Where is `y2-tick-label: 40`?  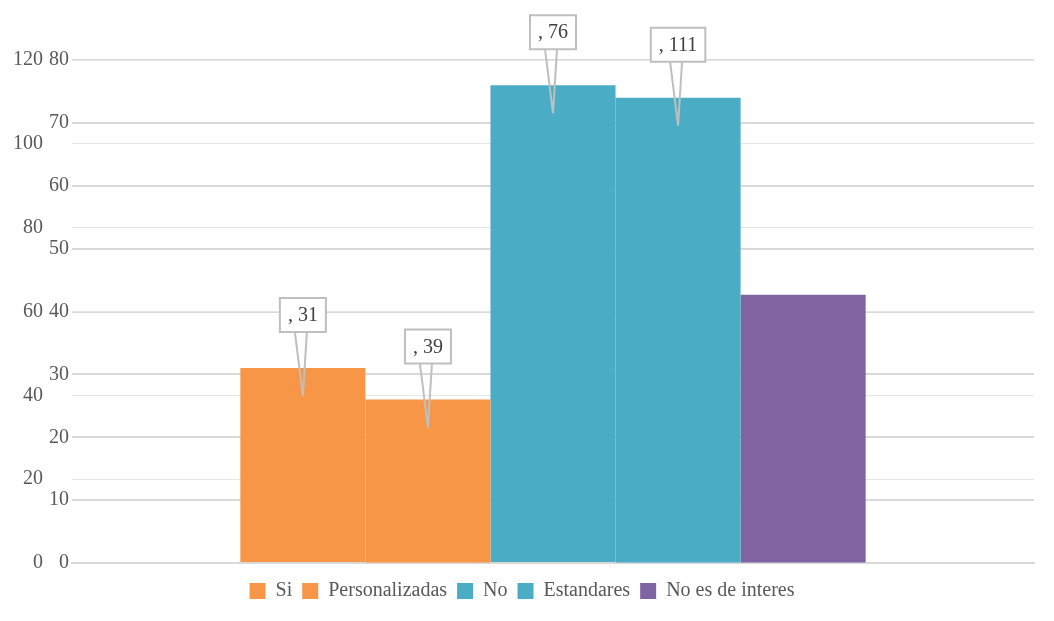 y2-tick-label: 40 is located at coordinates (33, 393).